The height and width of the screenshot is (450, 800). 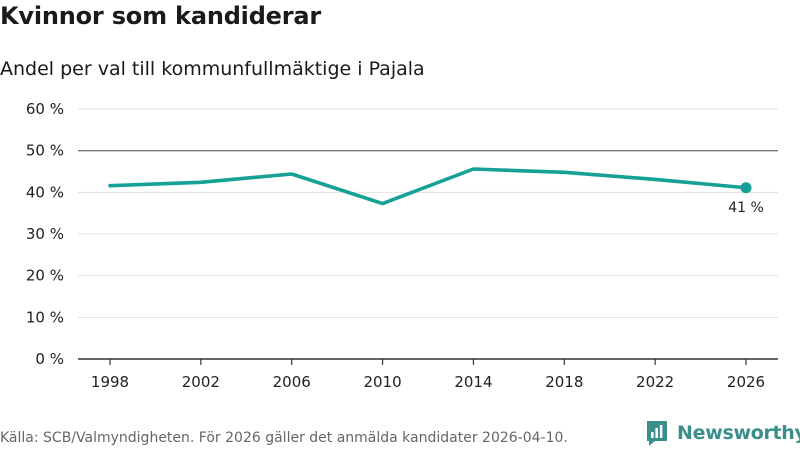 I want to click on chart-title: Kvinnor som kandiderar, so click(x=161, y=16).